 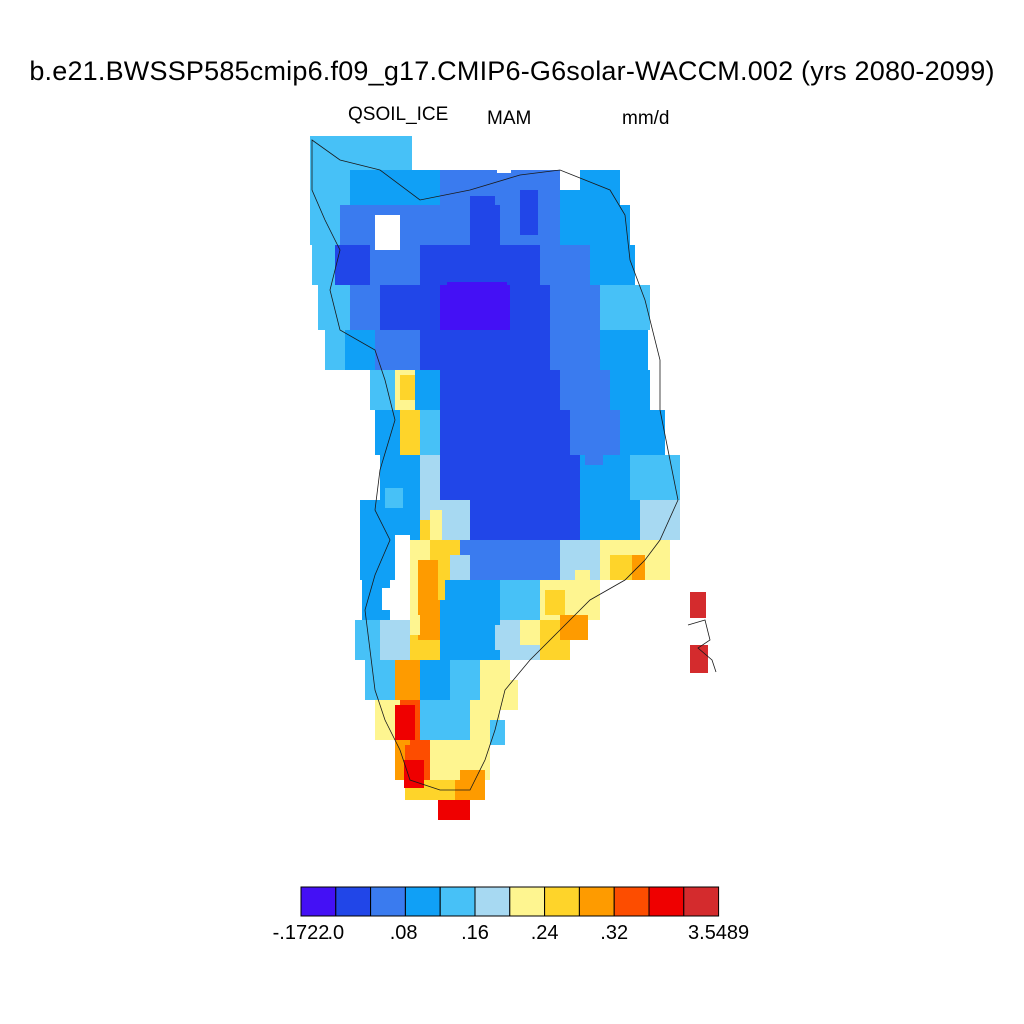 I want to click on units-label: mm/d, so click(x=646, y=118).